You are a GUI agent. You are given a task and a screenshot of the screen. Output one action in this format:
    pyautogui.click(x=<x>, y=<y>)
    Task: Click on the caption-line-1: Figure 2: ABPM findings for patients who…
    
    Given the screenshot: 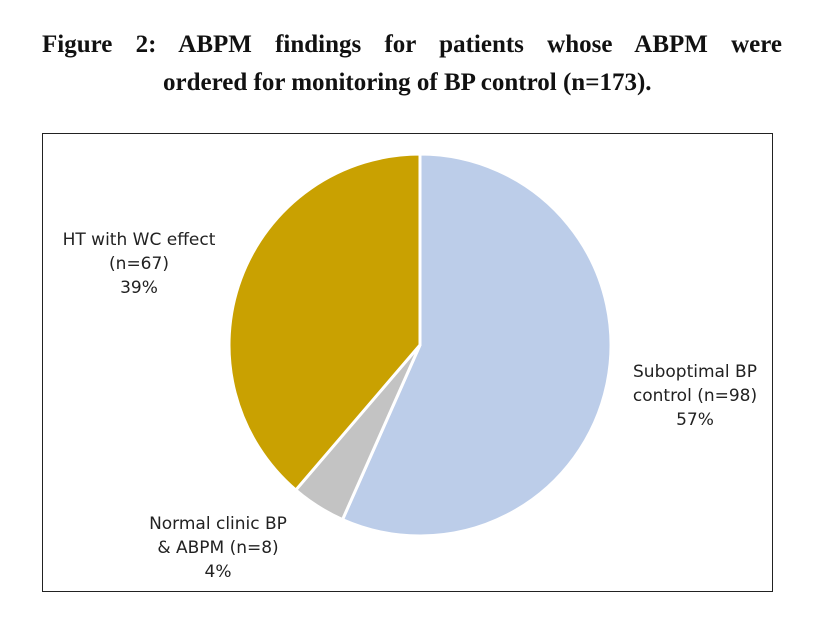 What is the action you would take?
    pyautogui.click(x=412, y=44)
    